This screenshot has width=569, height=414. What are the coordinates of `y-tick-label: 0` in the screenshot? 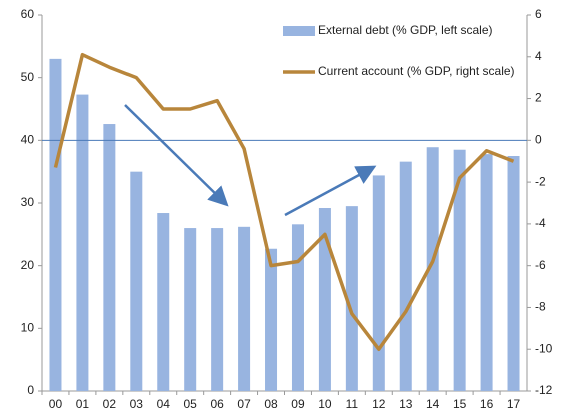 It's located at (30, 390).